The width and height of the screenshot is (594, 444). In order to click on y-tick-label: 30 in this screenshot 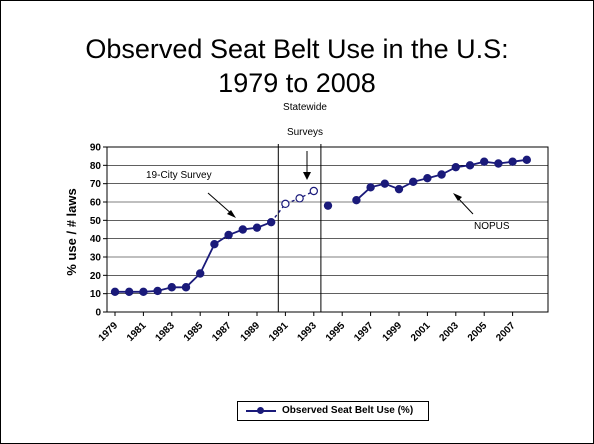, I will do `click(96, 258)`.